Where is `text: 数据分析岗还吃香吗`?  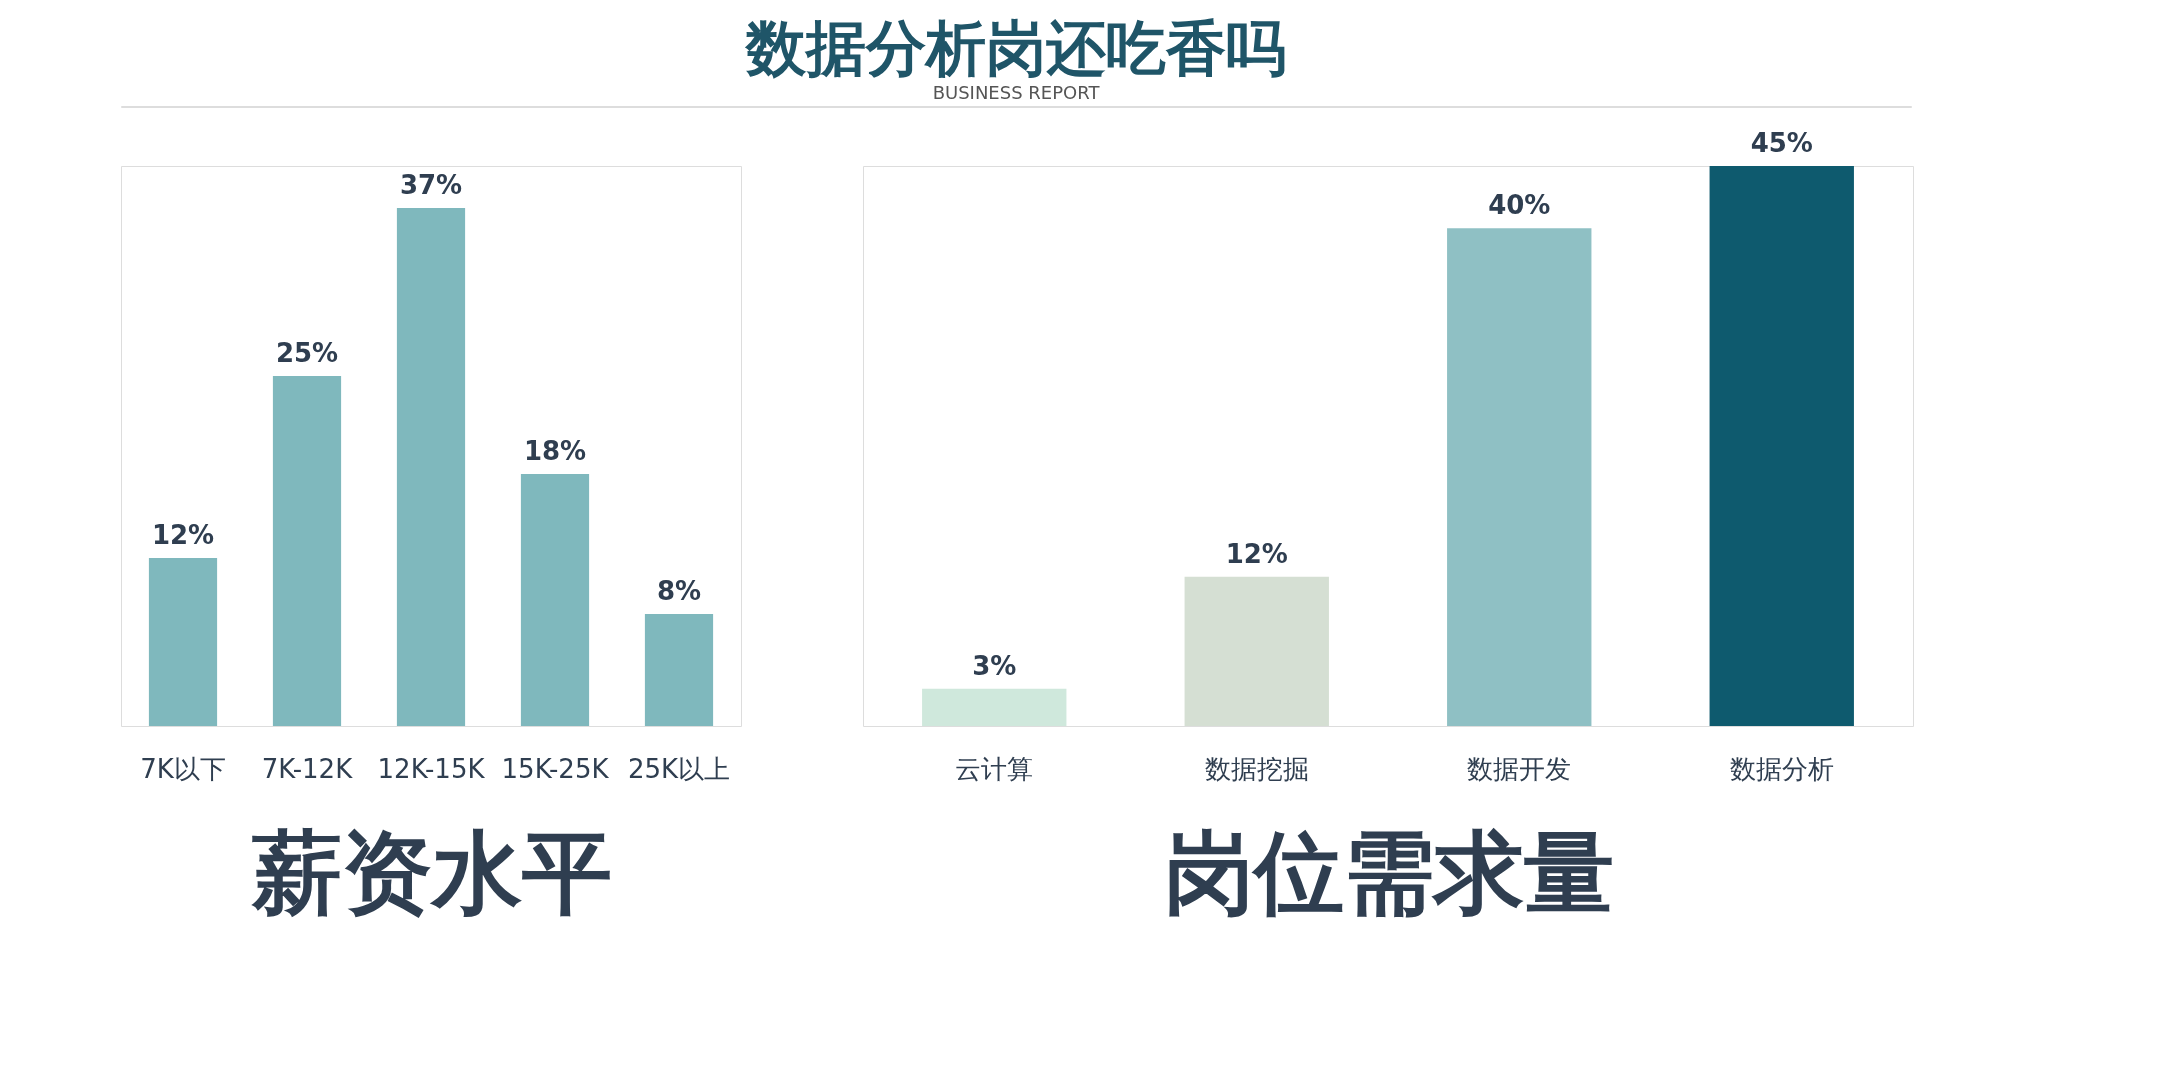
text: 数据分析岗还吃香吗 is located at coordinates (1015, 47).